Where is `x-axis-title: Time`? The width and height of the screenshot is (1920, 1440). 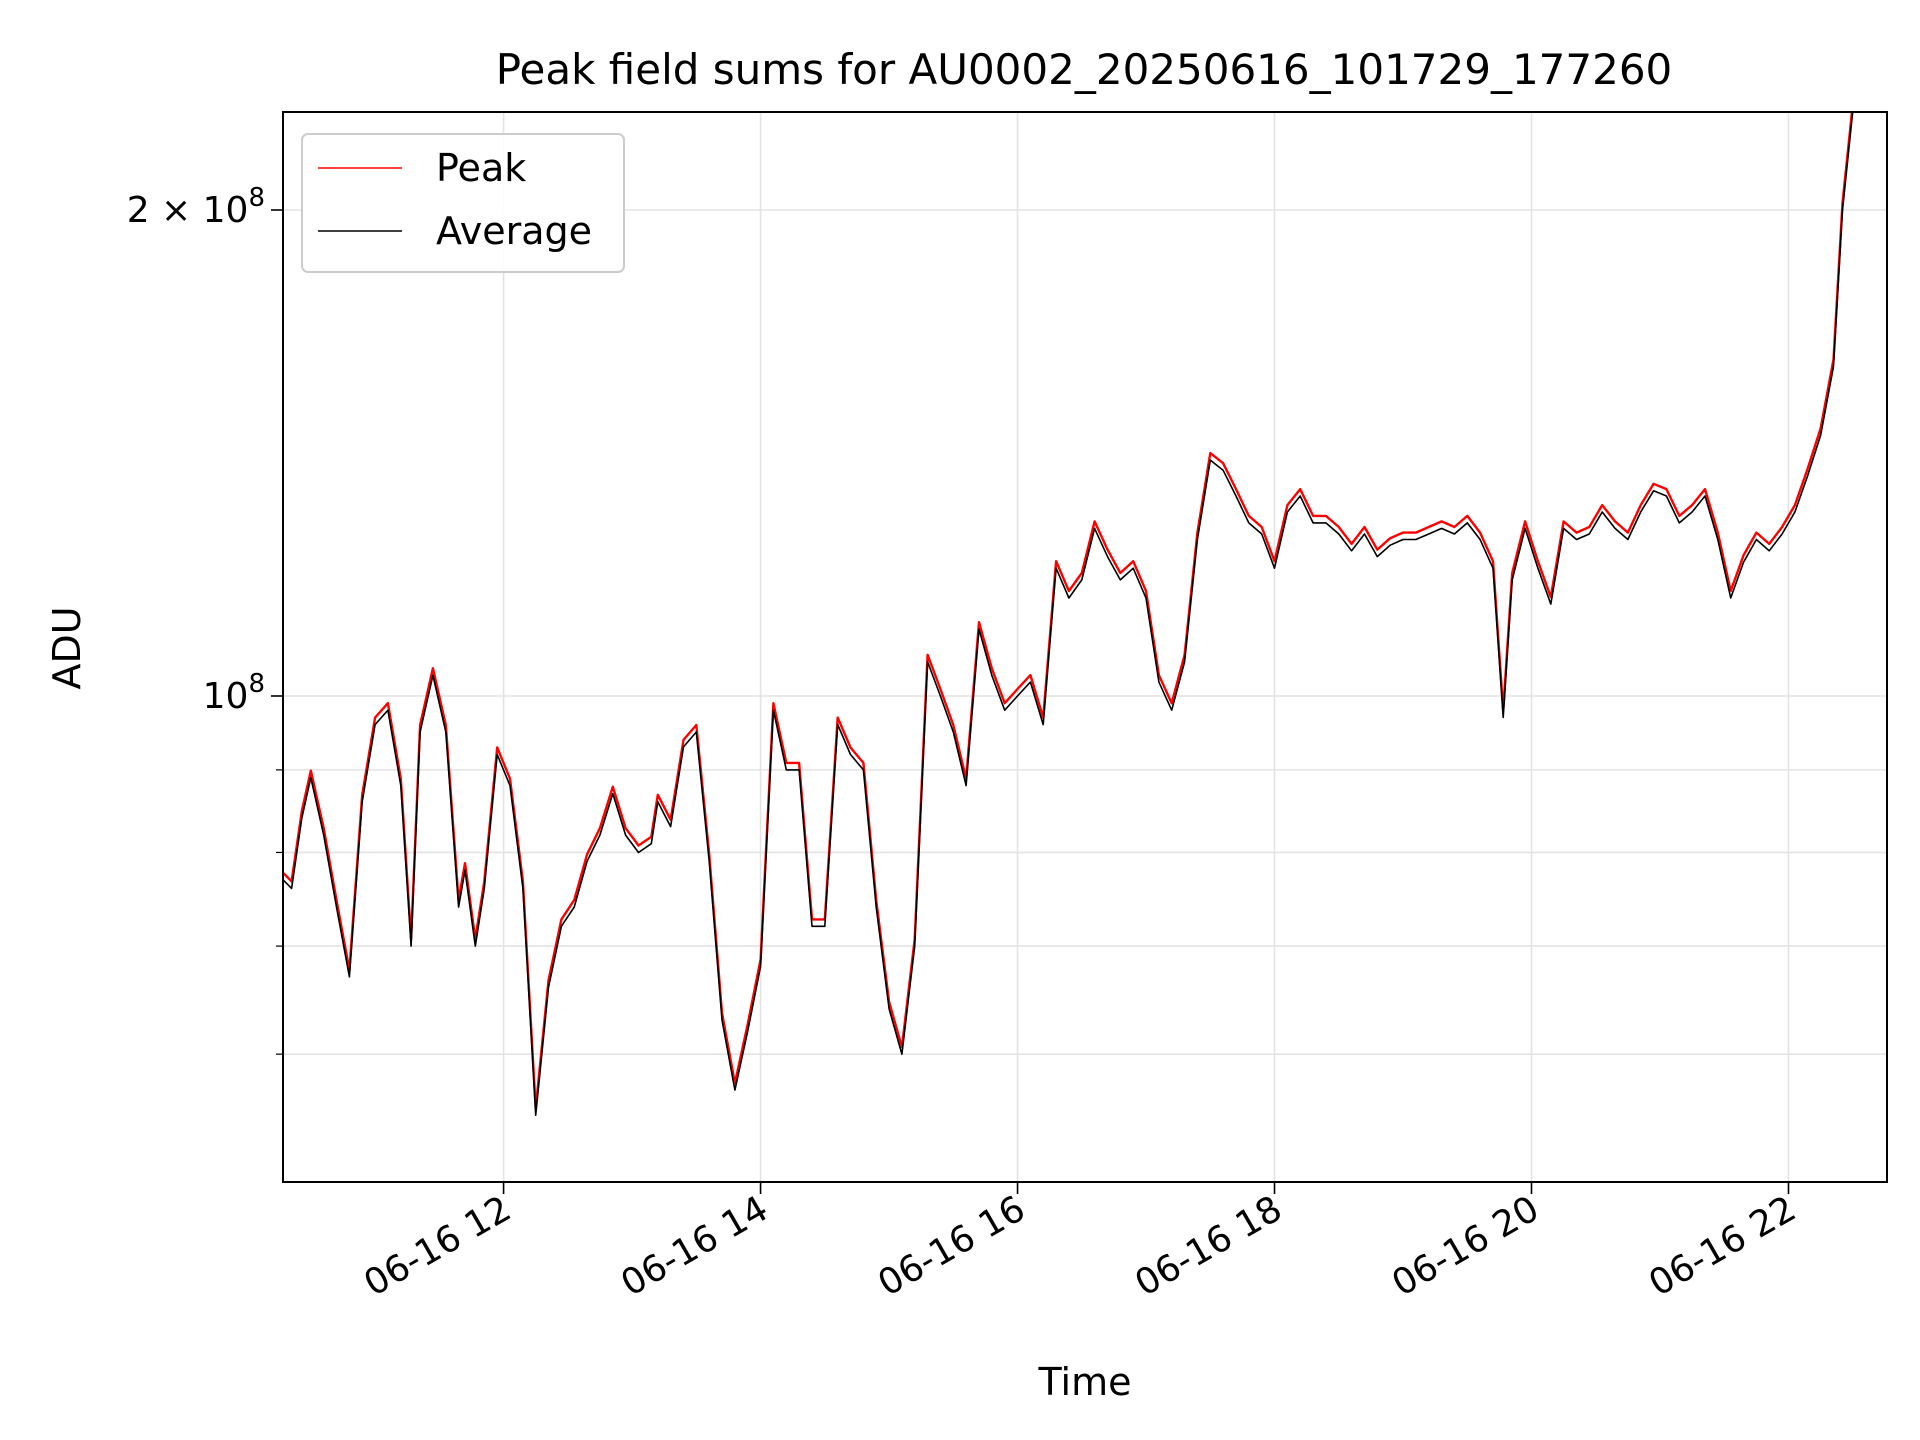 x-axis-title: Time is located at coordinates (1085, 1382).